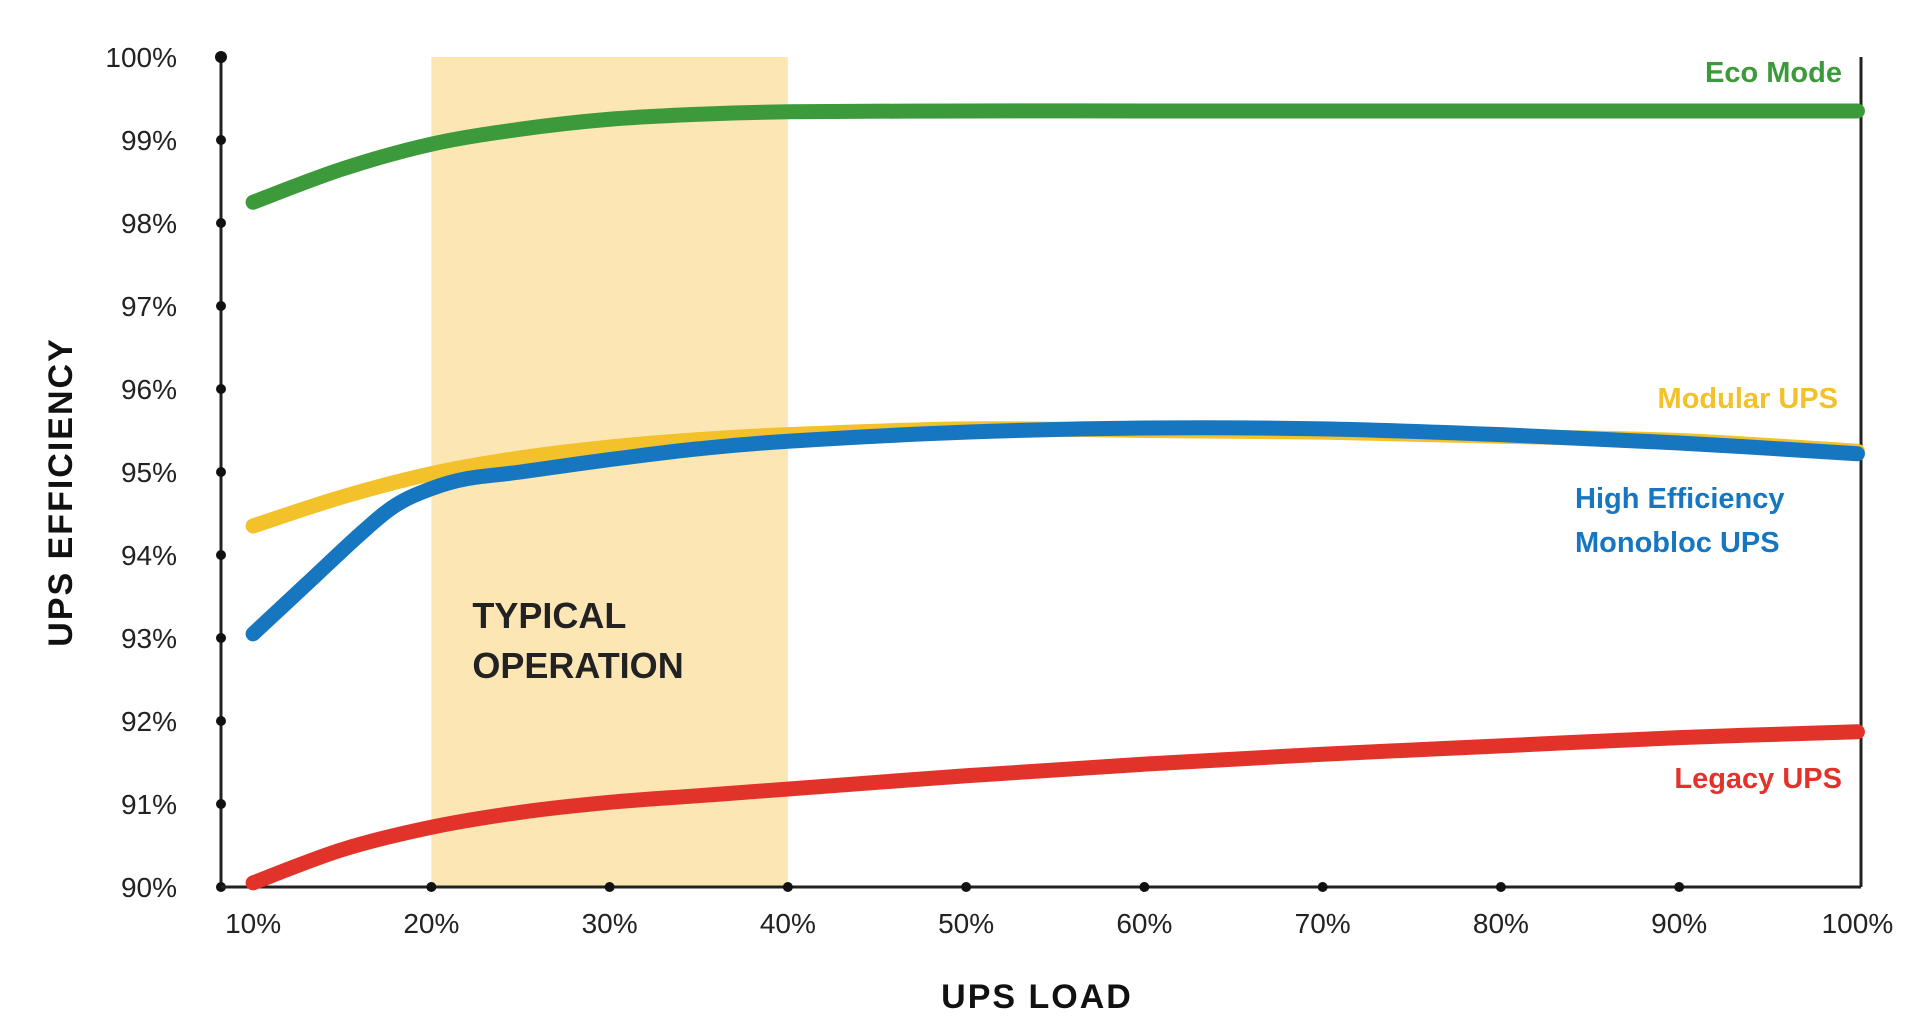  I want to click on series-label: Eco Mode, so click(1773, 73).